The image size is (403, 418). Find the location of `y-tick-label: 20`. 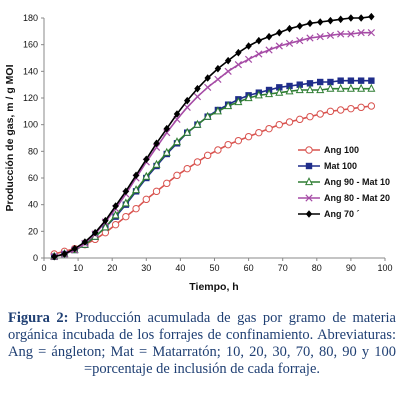

y-tick-label: 20 is located at coordinates (33, 231).